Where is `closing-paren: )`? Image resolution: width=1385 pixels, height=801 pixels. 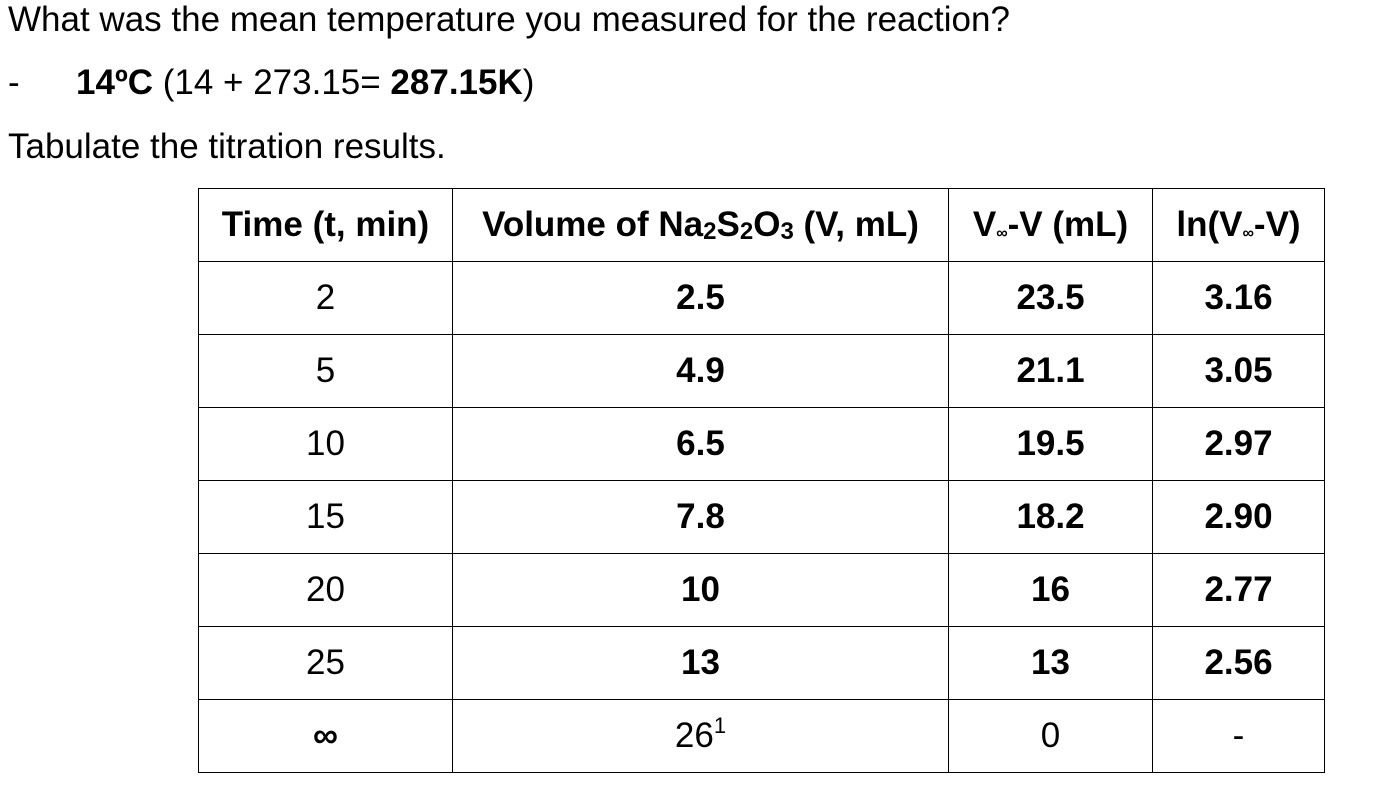 closing-paren: ) is located at coordinates (528, 82).